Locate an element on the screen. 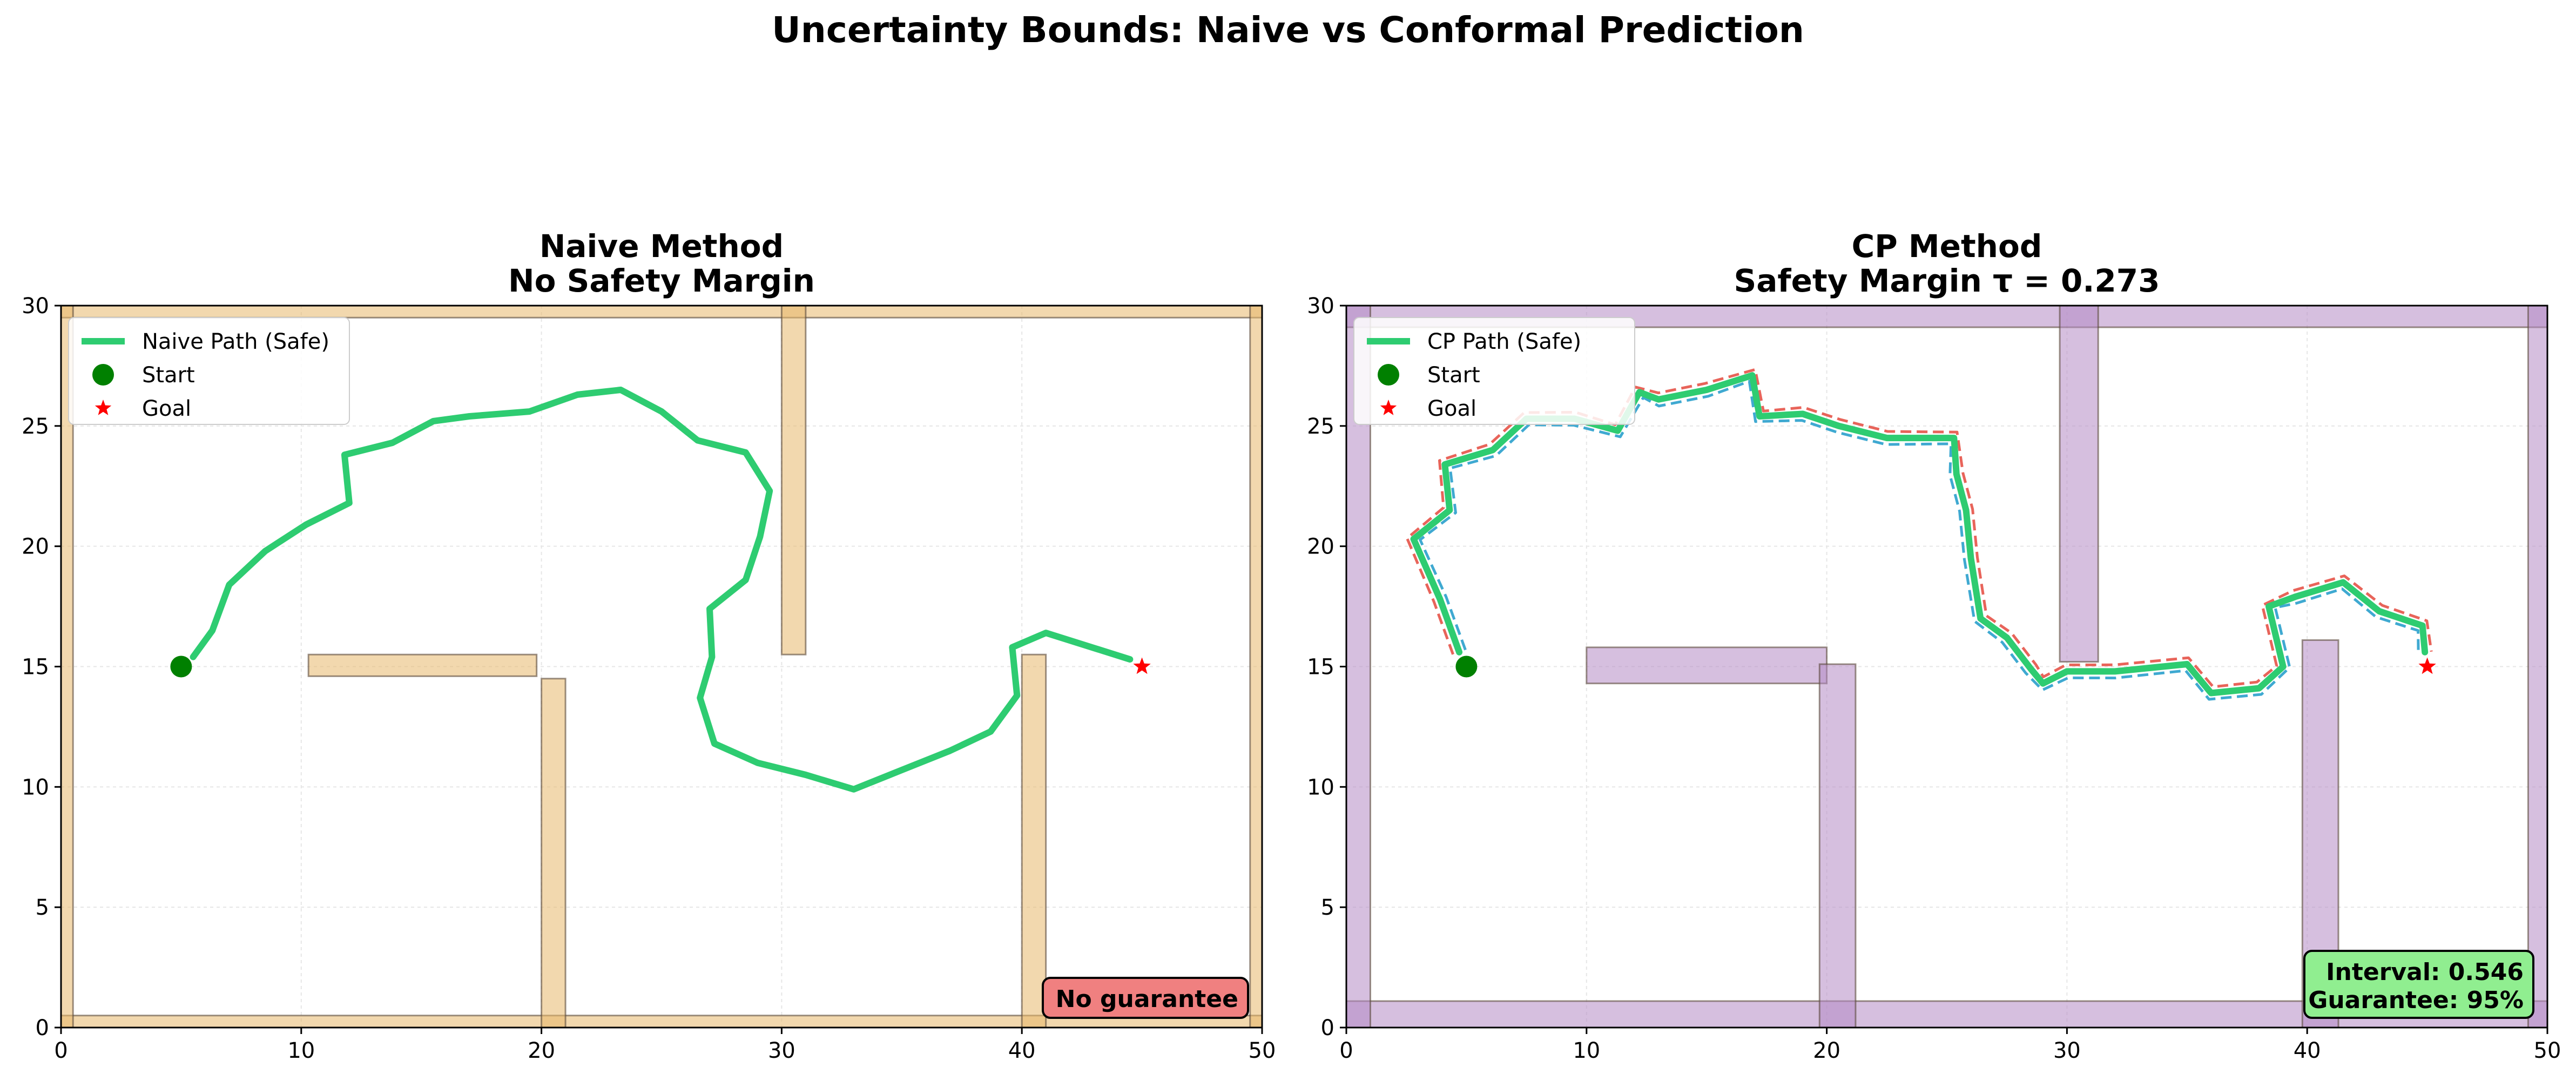  naive-ytick-label: 10 is located at coordinates (35, 787).